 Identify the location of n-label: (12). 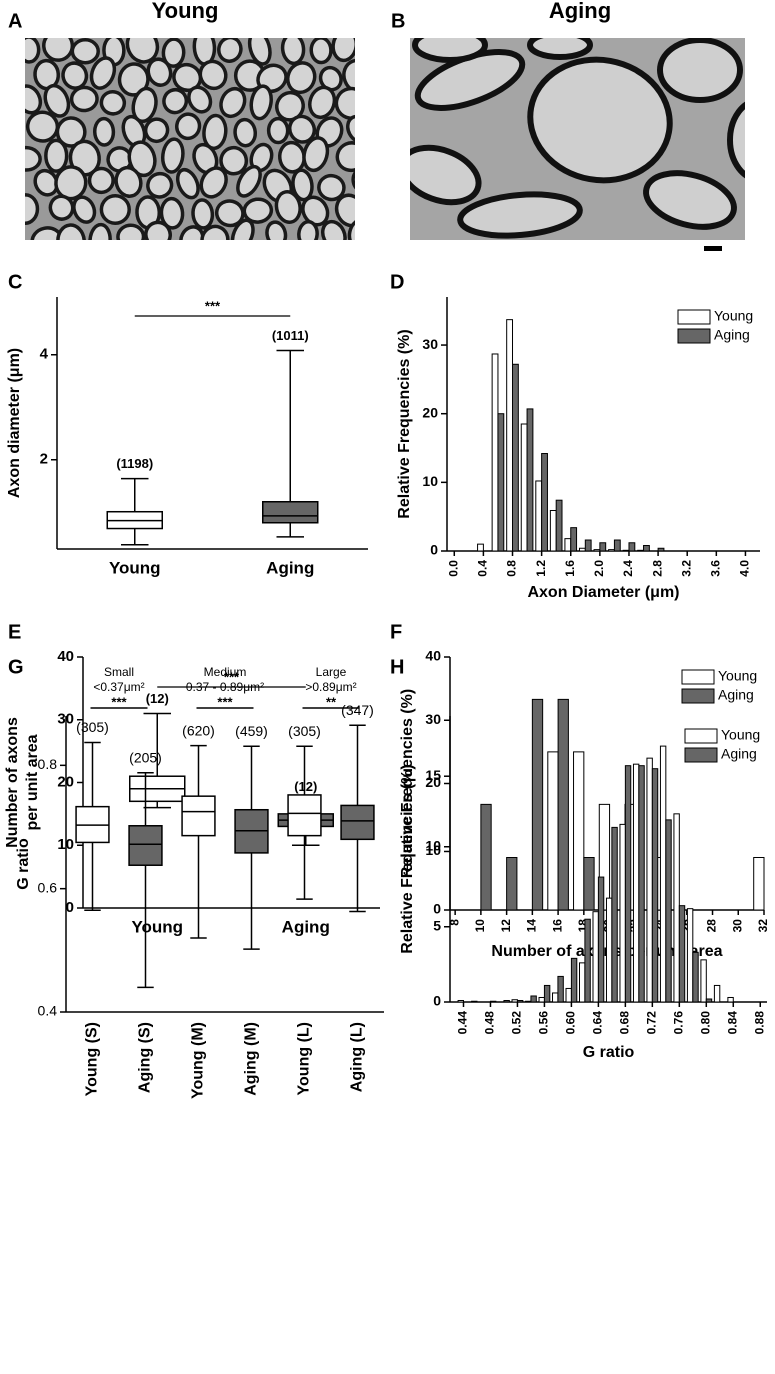
(157, 698).